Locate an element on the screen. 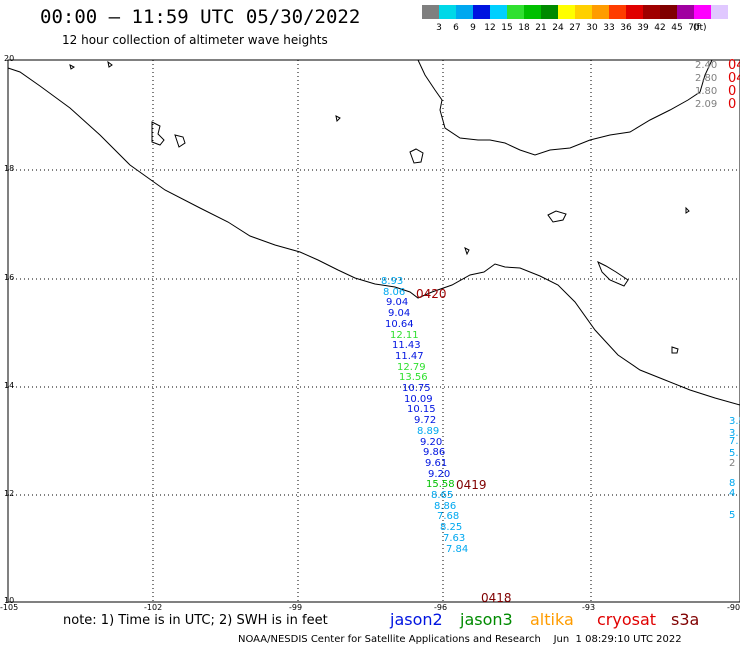  lat-tick-label: 12 is located at coordinates (9, 493).